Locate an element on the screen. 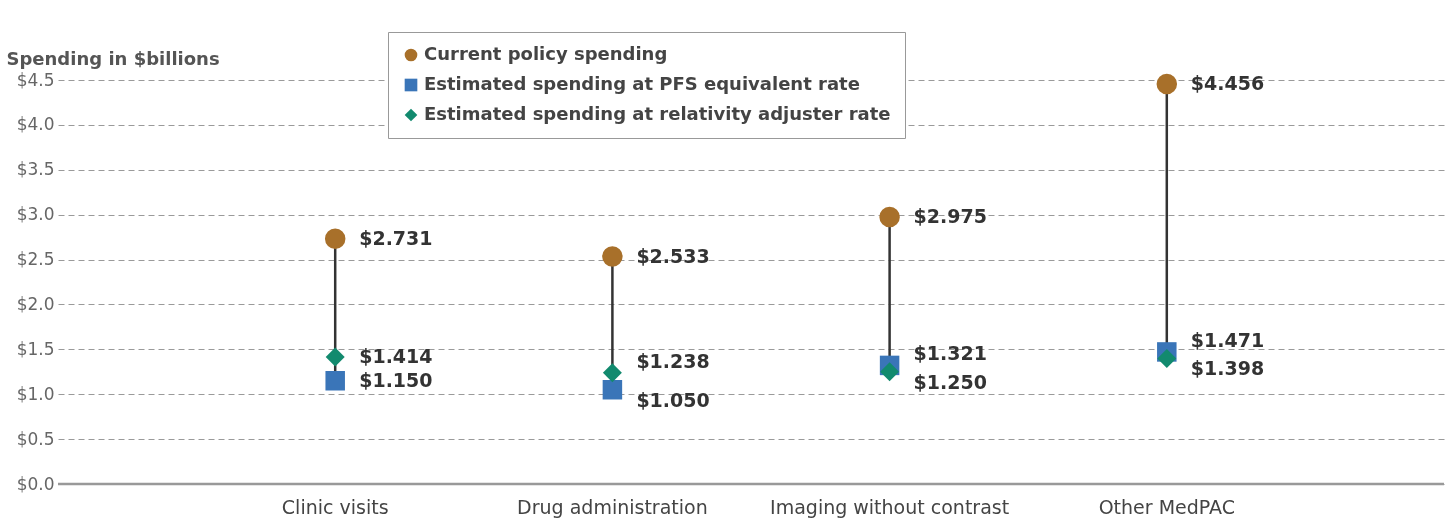 This screenshot has width=1452, height=523. data-label: $1.150 is located at coordinates (396, 379).